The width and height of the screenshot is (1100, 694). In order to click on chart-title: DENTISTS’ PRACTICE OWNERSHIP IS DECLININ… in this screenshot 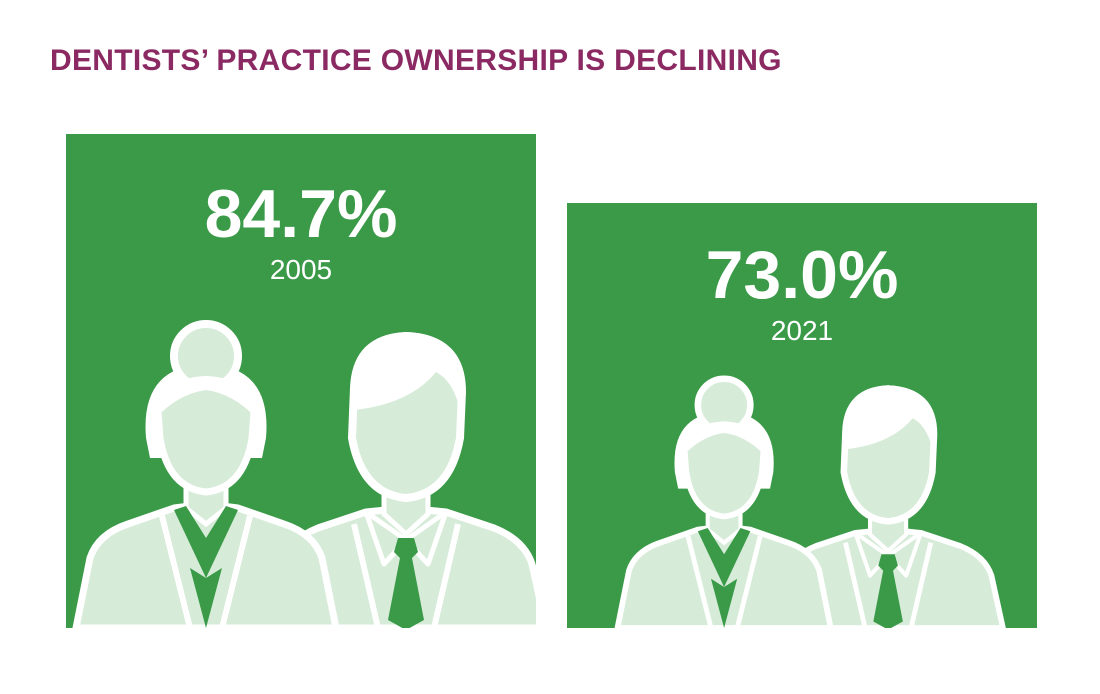, I will do `click(416, 60)`.